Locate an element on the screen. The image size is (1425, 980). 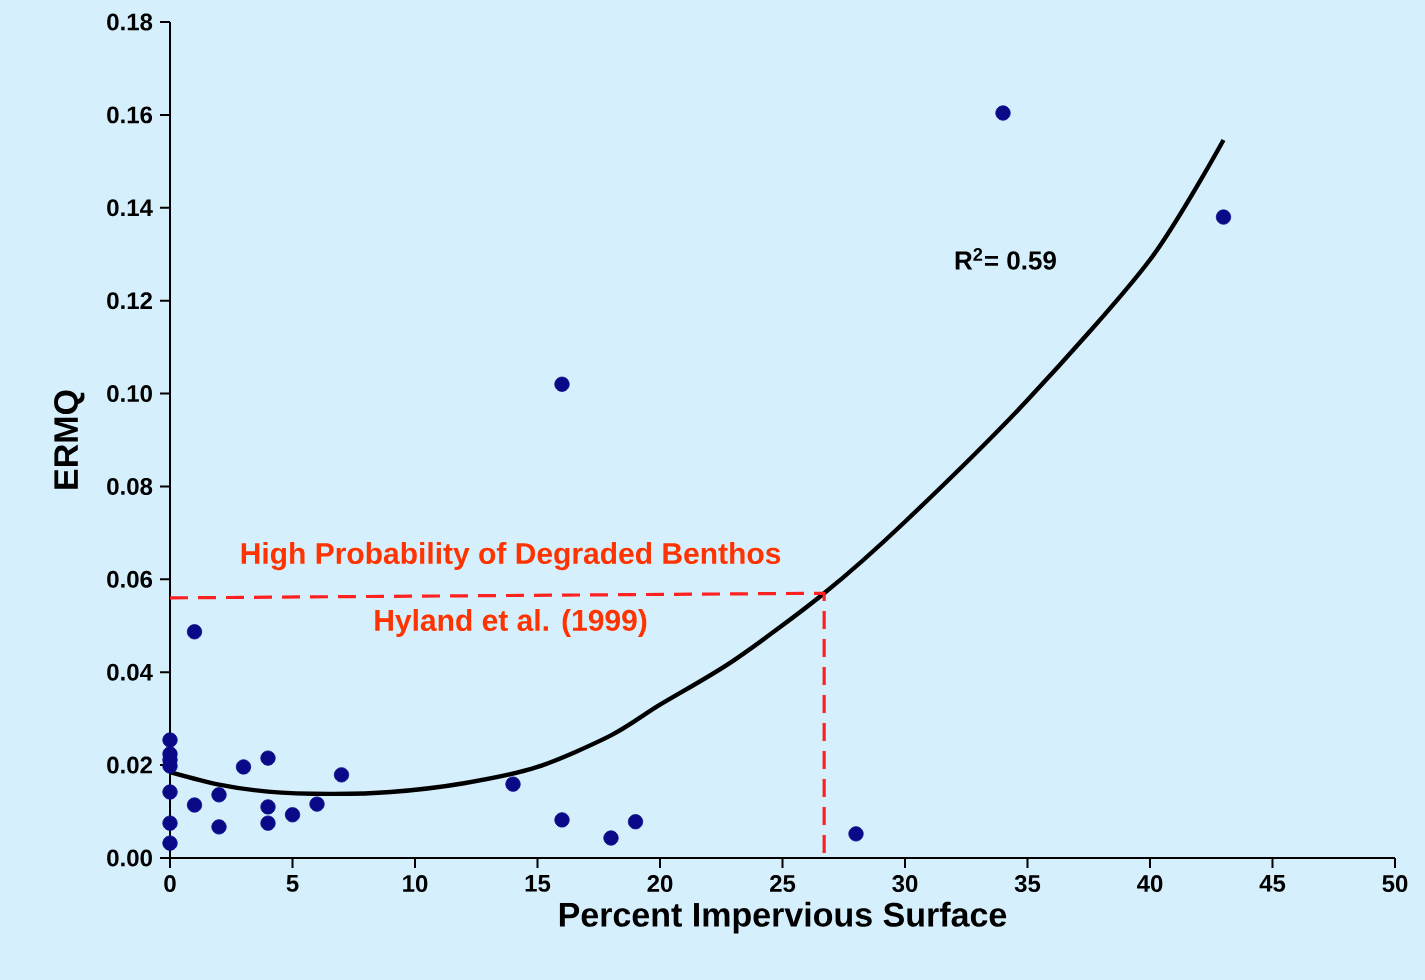
y-tick-label: 0.06 is located at coordinates (130, 579).